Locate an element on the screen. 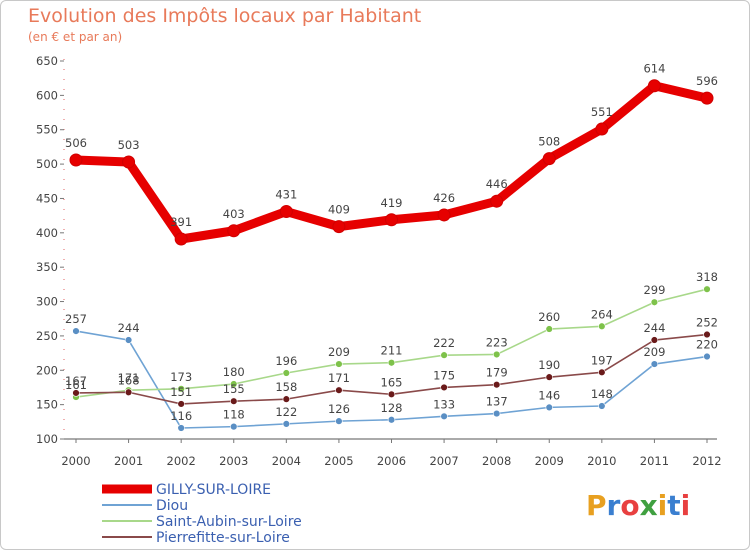  data-label: 196 is located at coordinates (286, 361).